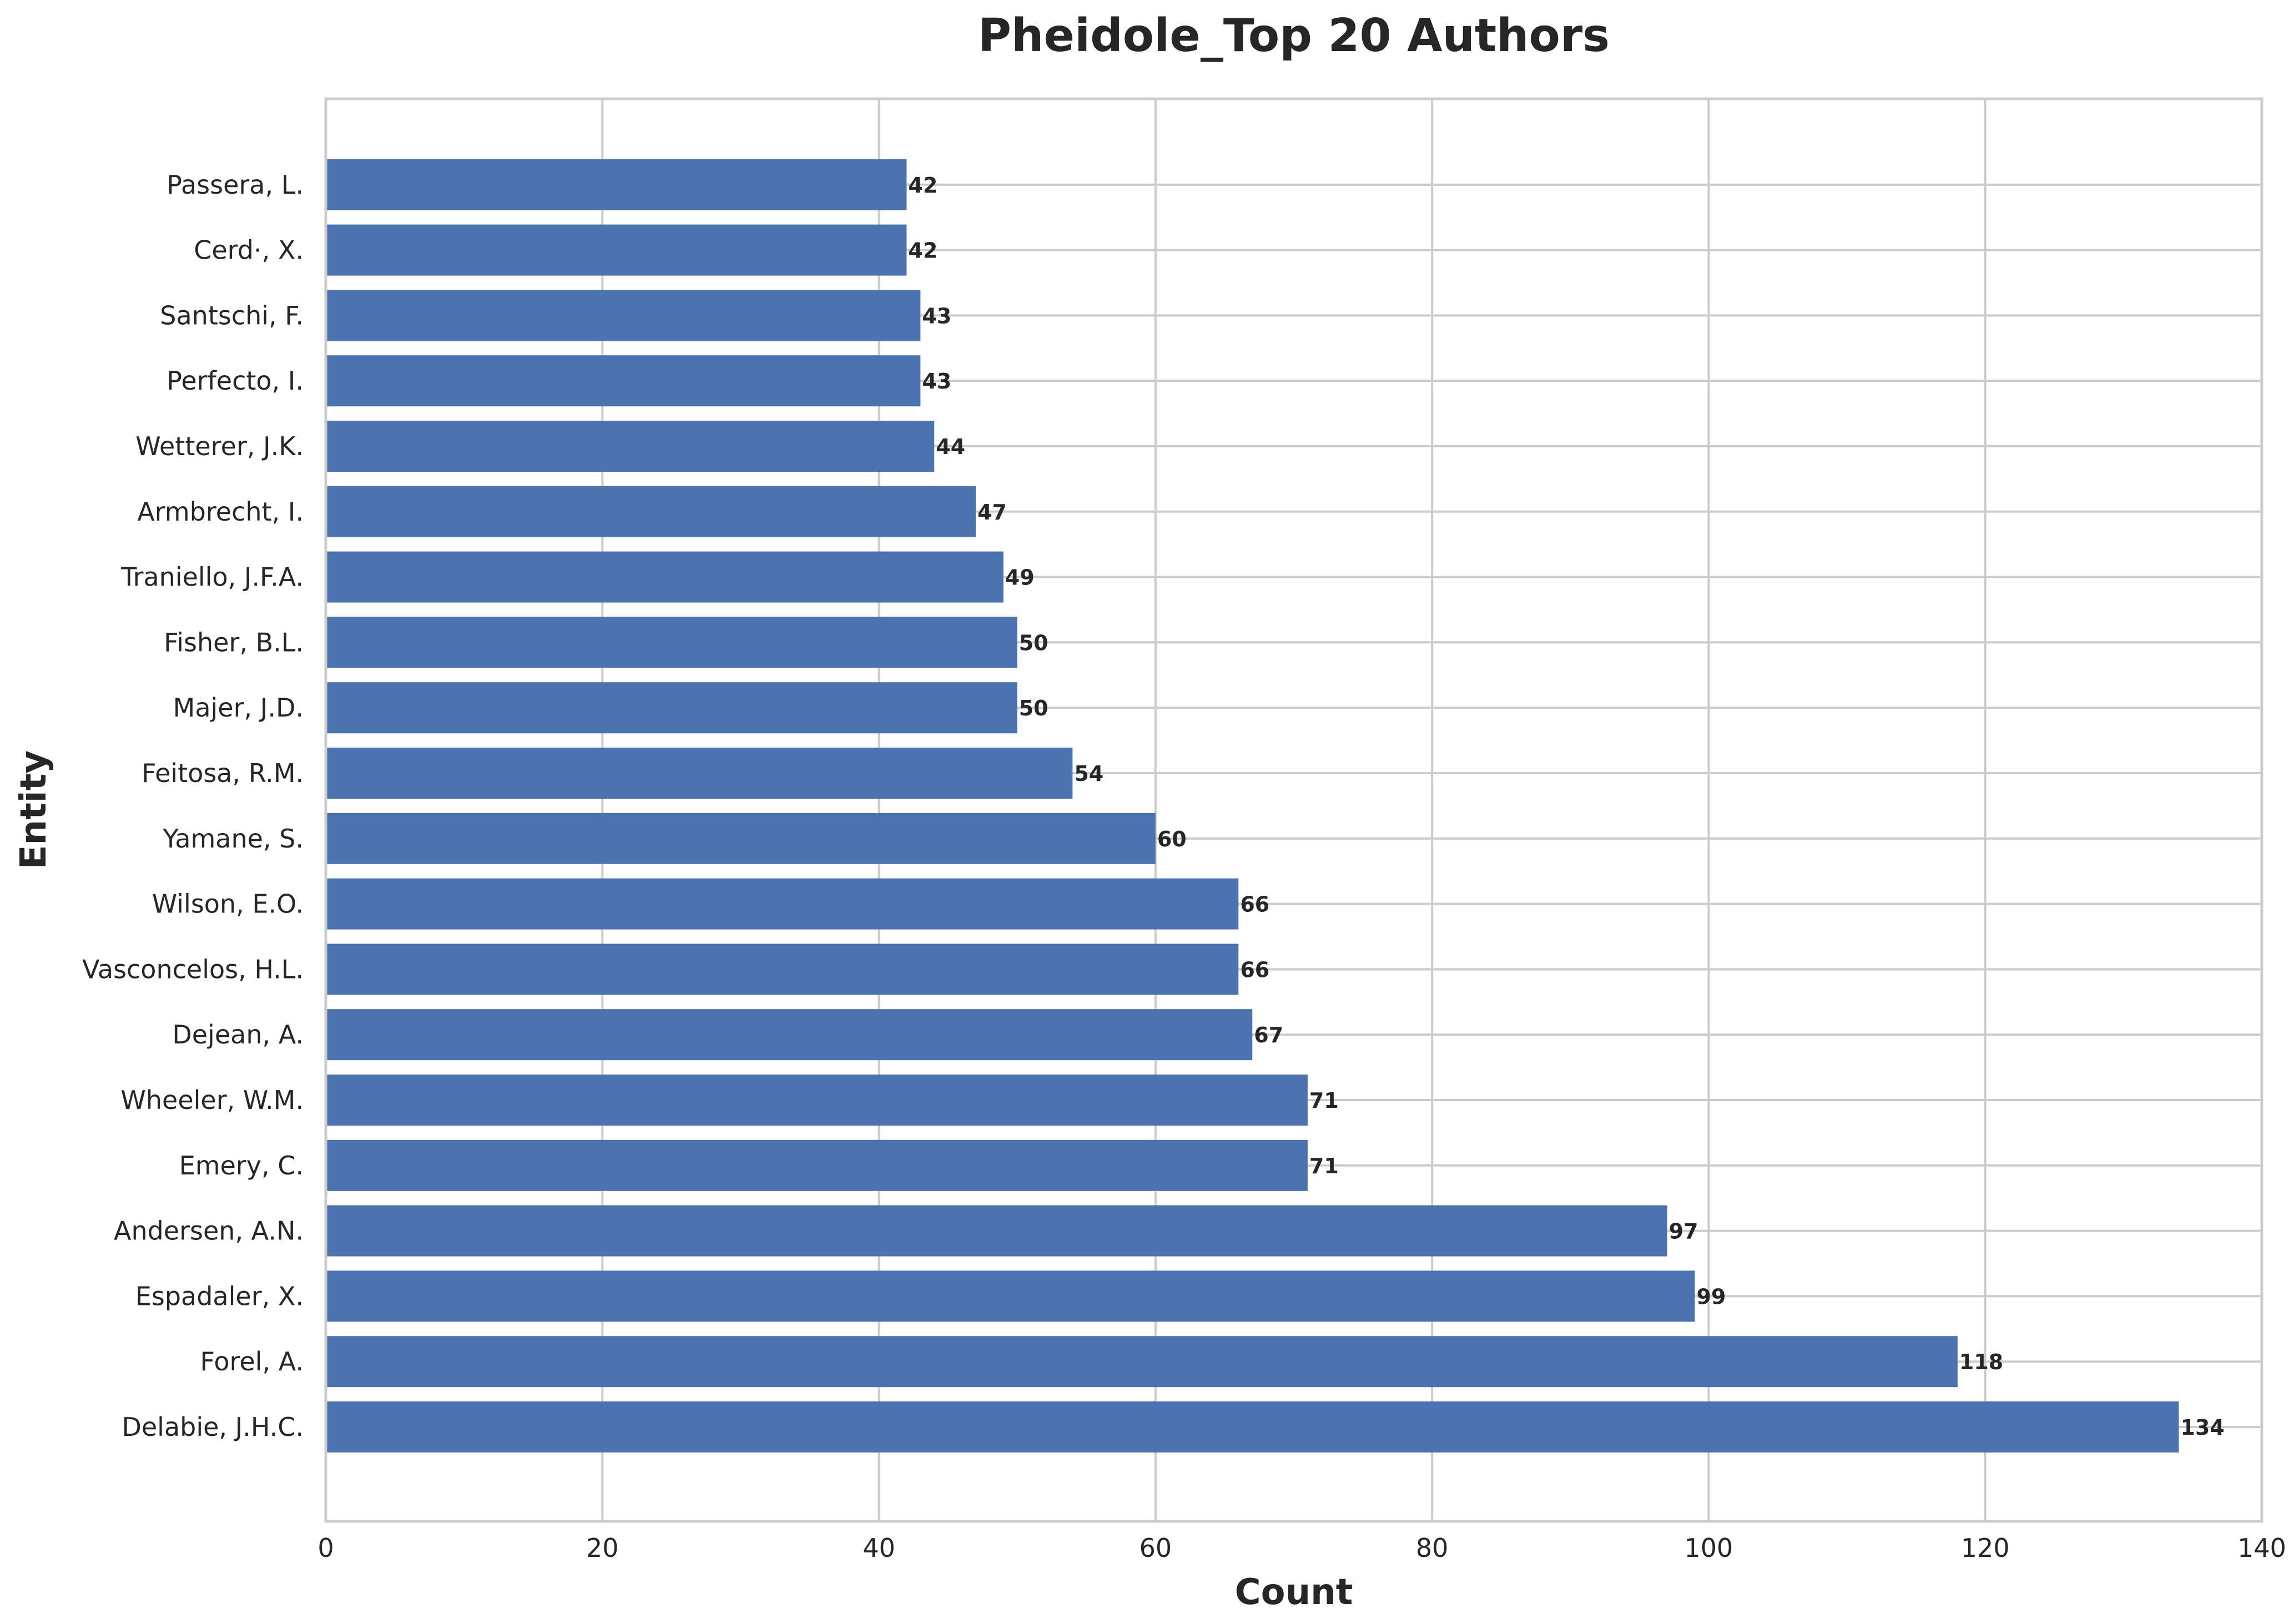 The width and height of the screenshot is (2289, 1624). I want to click on y-axis-label: Entity, so click(33, 809).